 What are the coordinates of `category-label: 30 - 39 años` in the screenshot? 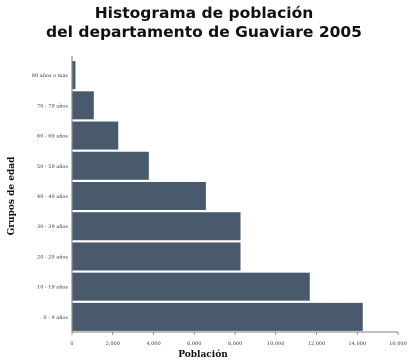 It's located at (52, 226).